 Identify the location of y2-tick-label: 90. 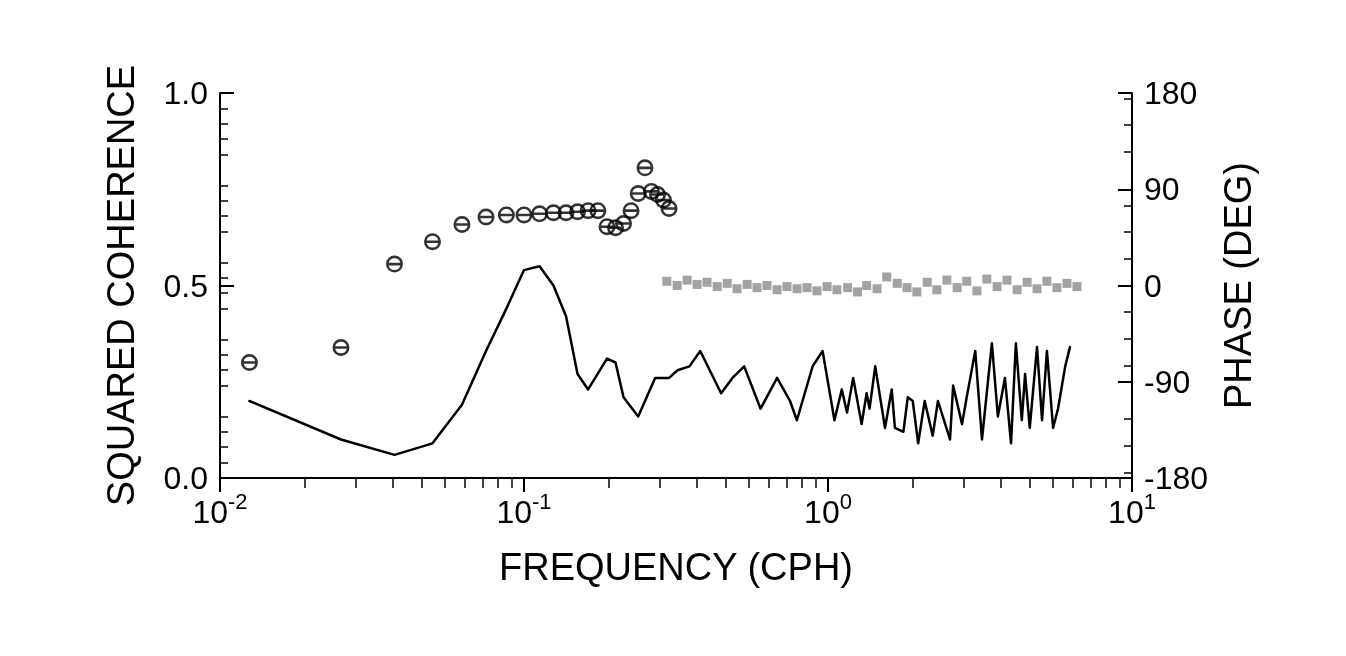
(1162, 189).